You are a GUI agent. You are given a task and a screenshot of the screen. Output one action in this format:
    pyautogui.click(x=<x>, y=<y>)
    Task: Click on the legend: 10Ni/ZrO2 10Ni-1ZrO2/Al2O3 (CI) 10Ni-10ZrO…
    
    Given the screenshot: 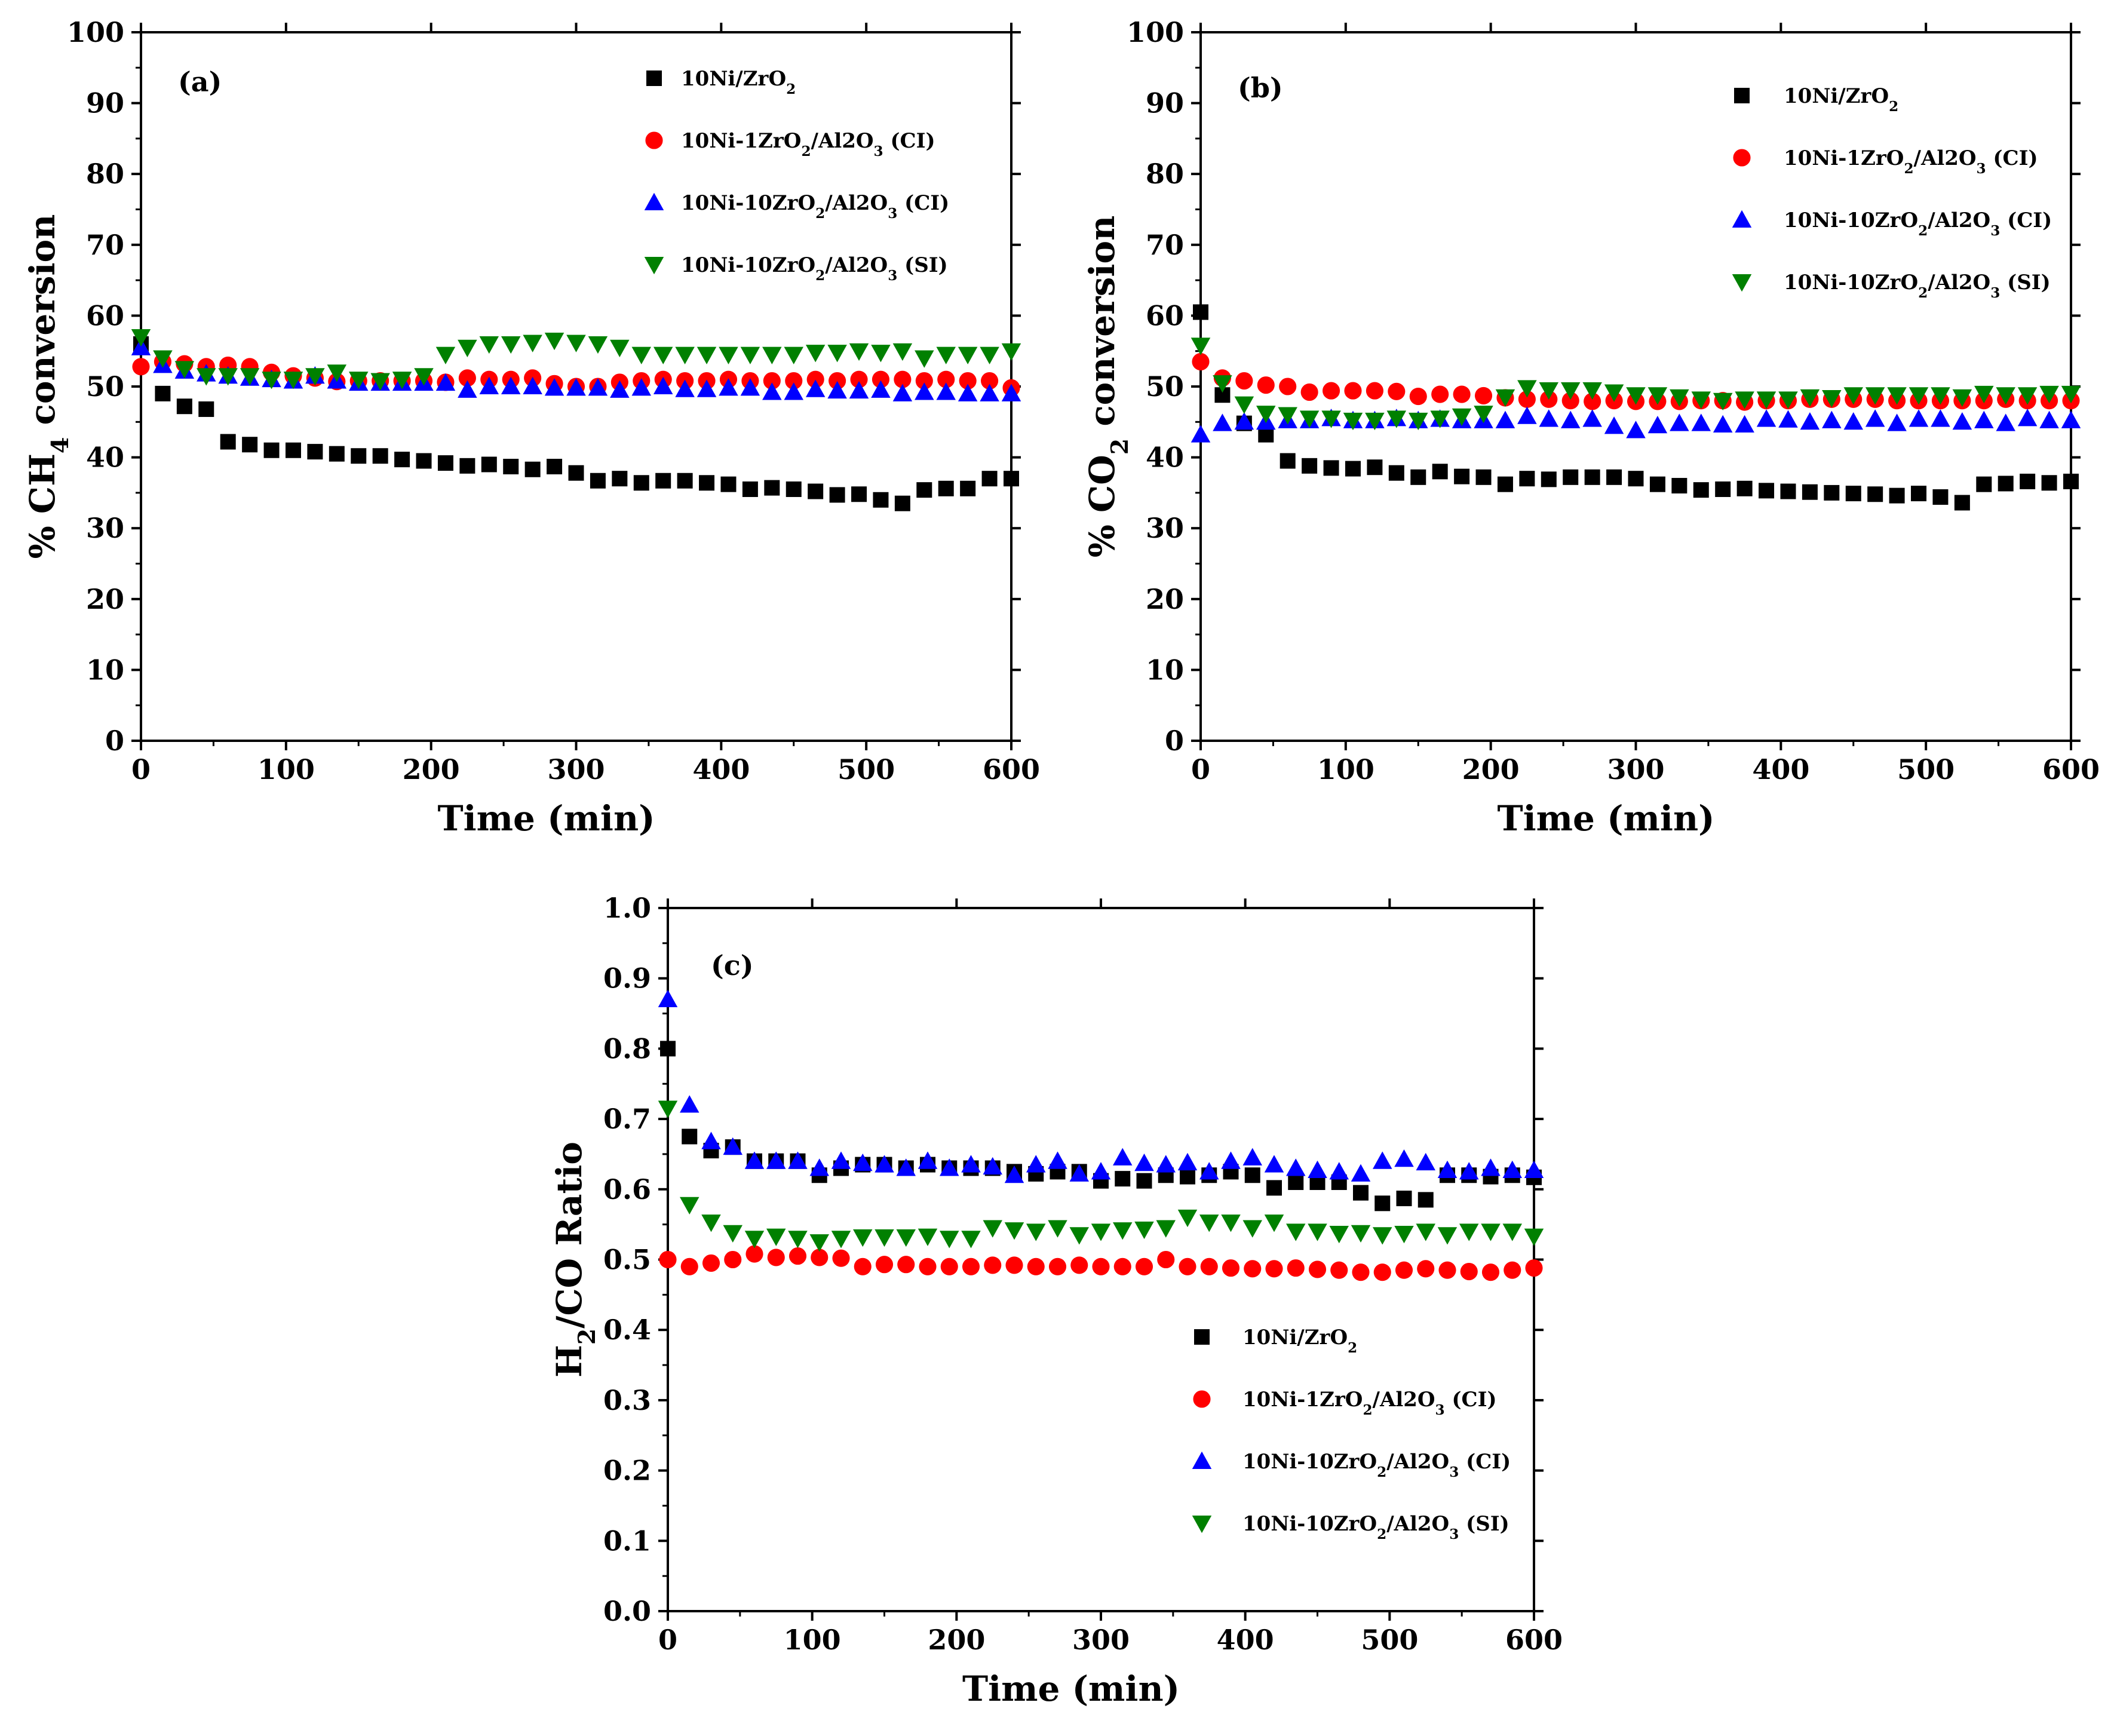 What is the action you would take?
    pyautogui.click(x=796, y=175)
    